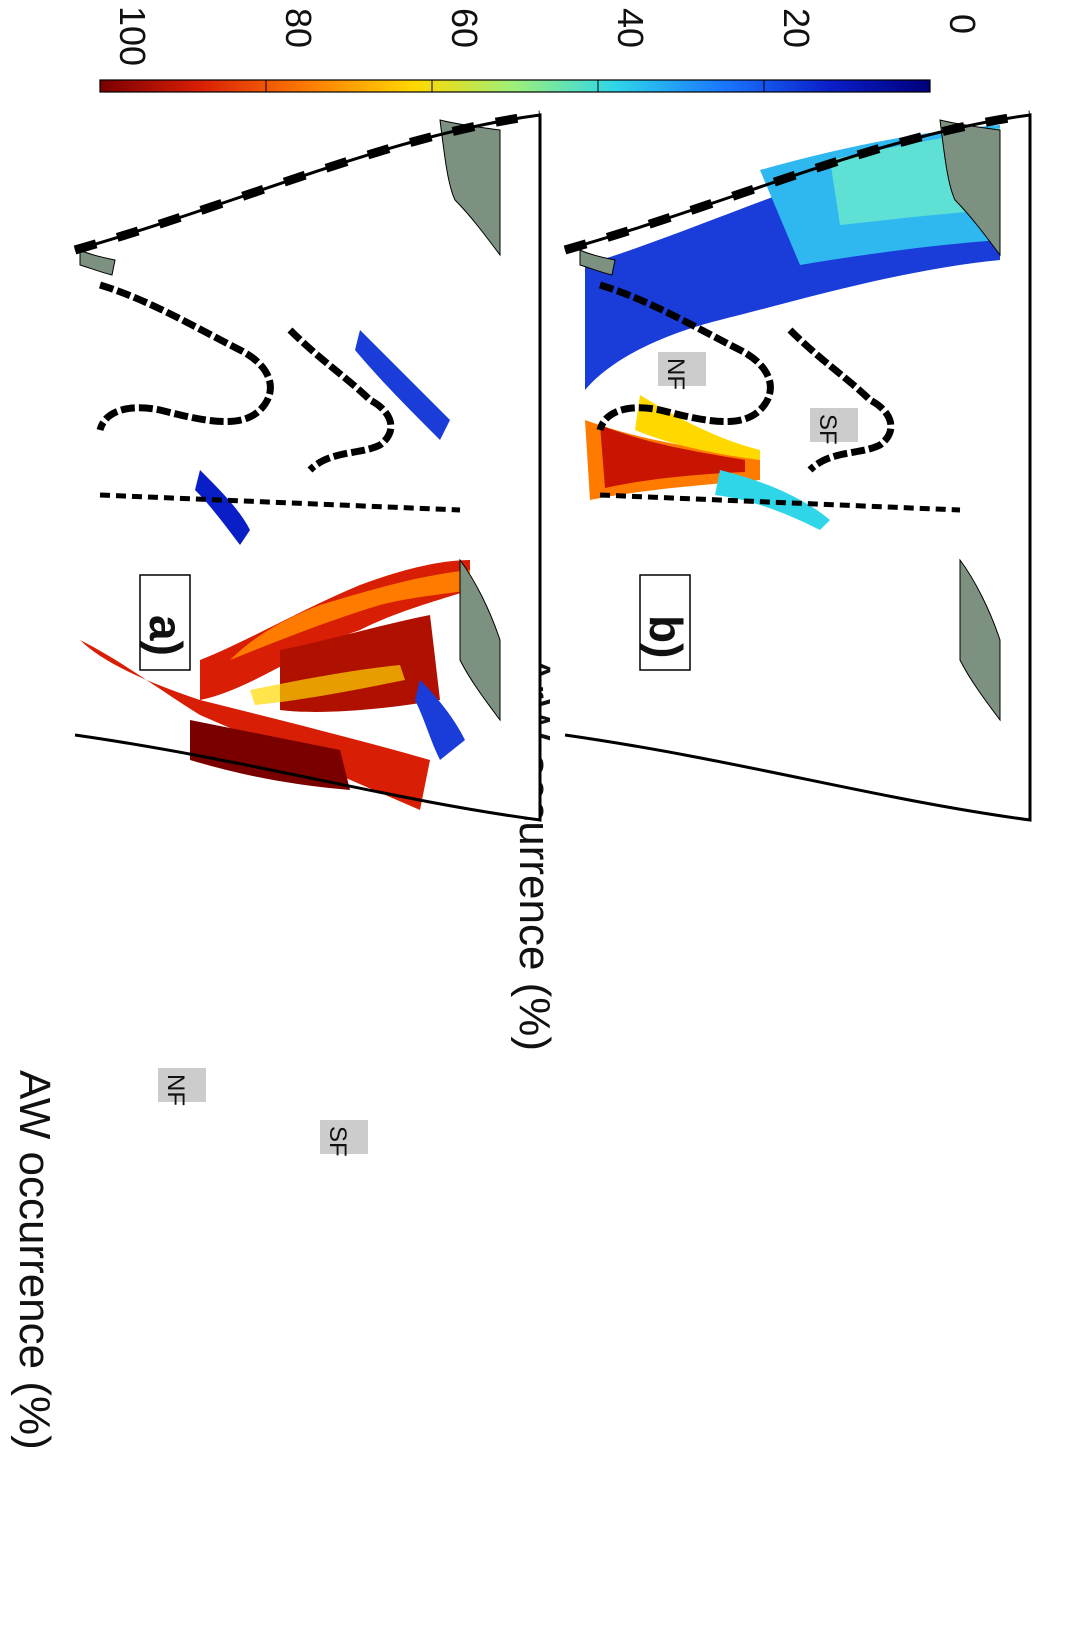 This screenshot has height=1644, width=1079. What do you see at coordinates (541, 49) in the screenshot?
I see `colorbar: 100 80 60 40 20 0` at bounding box center [541, 49].